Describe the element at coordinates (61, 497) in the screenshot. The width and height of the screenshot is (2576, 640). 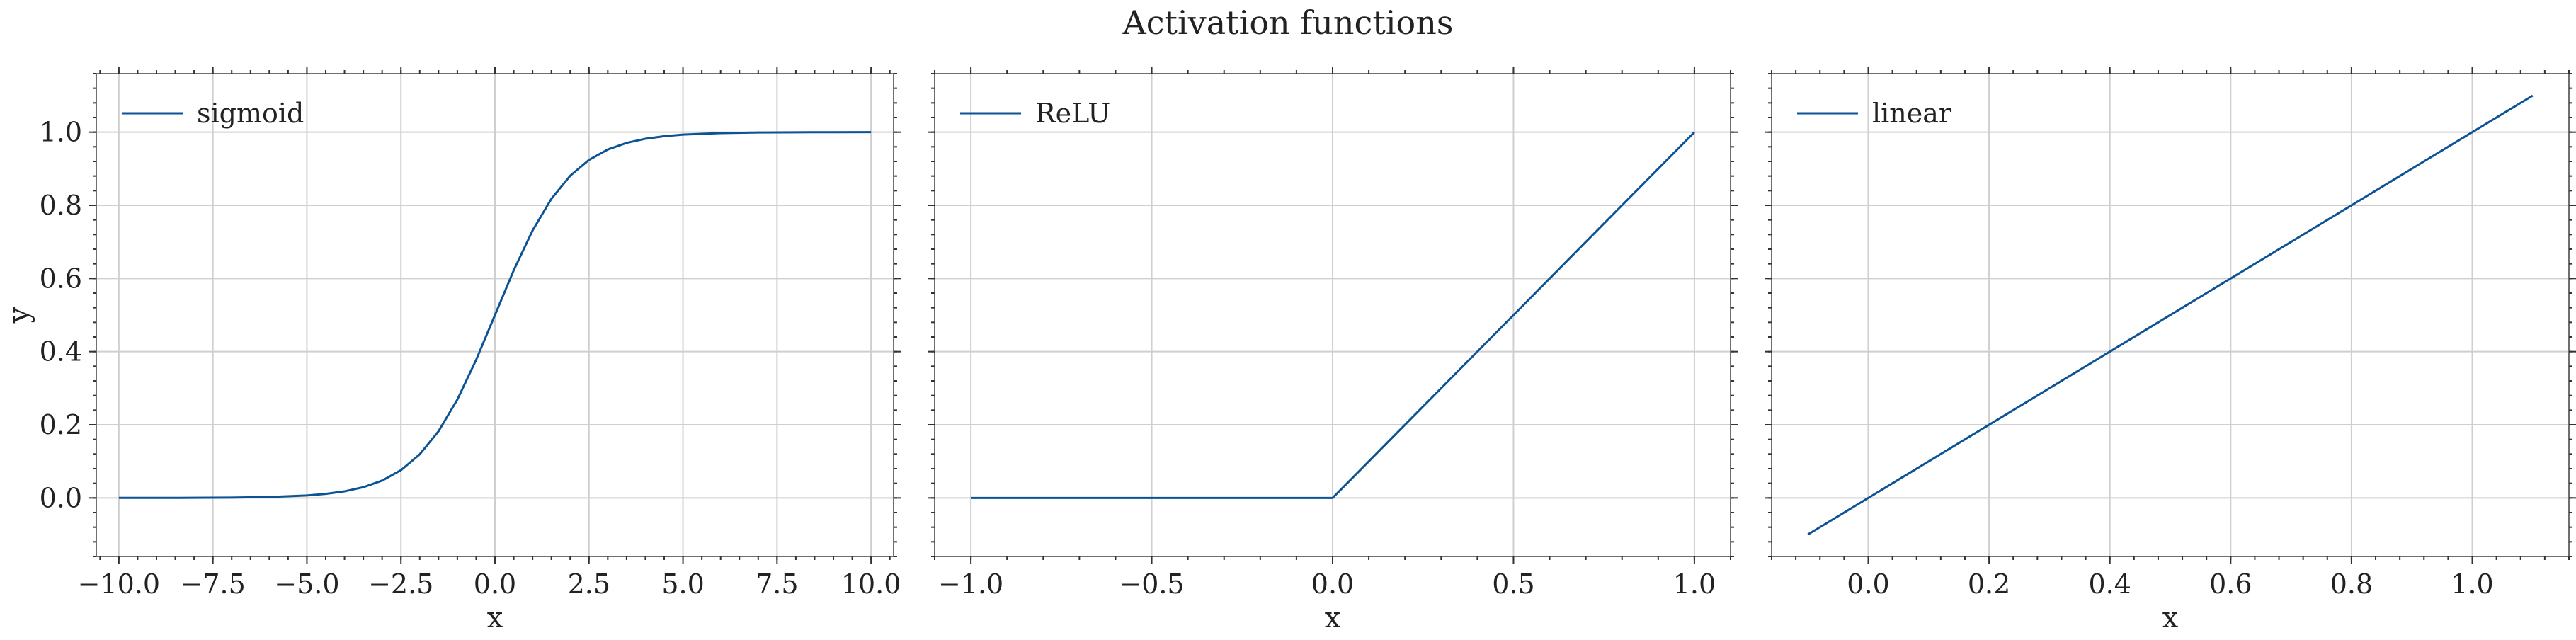
I see `y-tick-label: 0.0` at that location.